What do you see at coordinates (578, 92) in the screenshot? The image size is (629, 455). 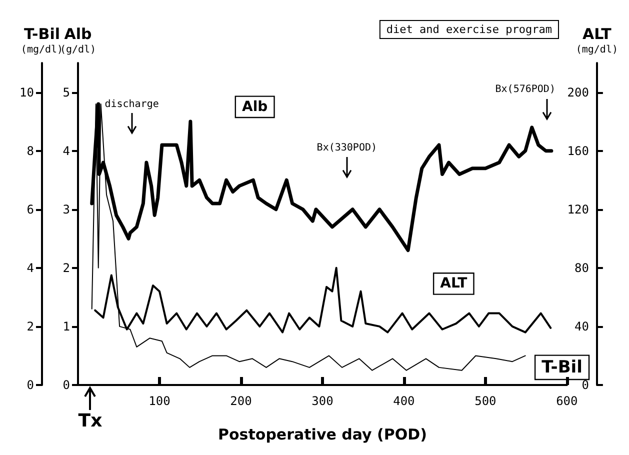 I see `y2-tick-label: 200` at bounding box center [578, 92].